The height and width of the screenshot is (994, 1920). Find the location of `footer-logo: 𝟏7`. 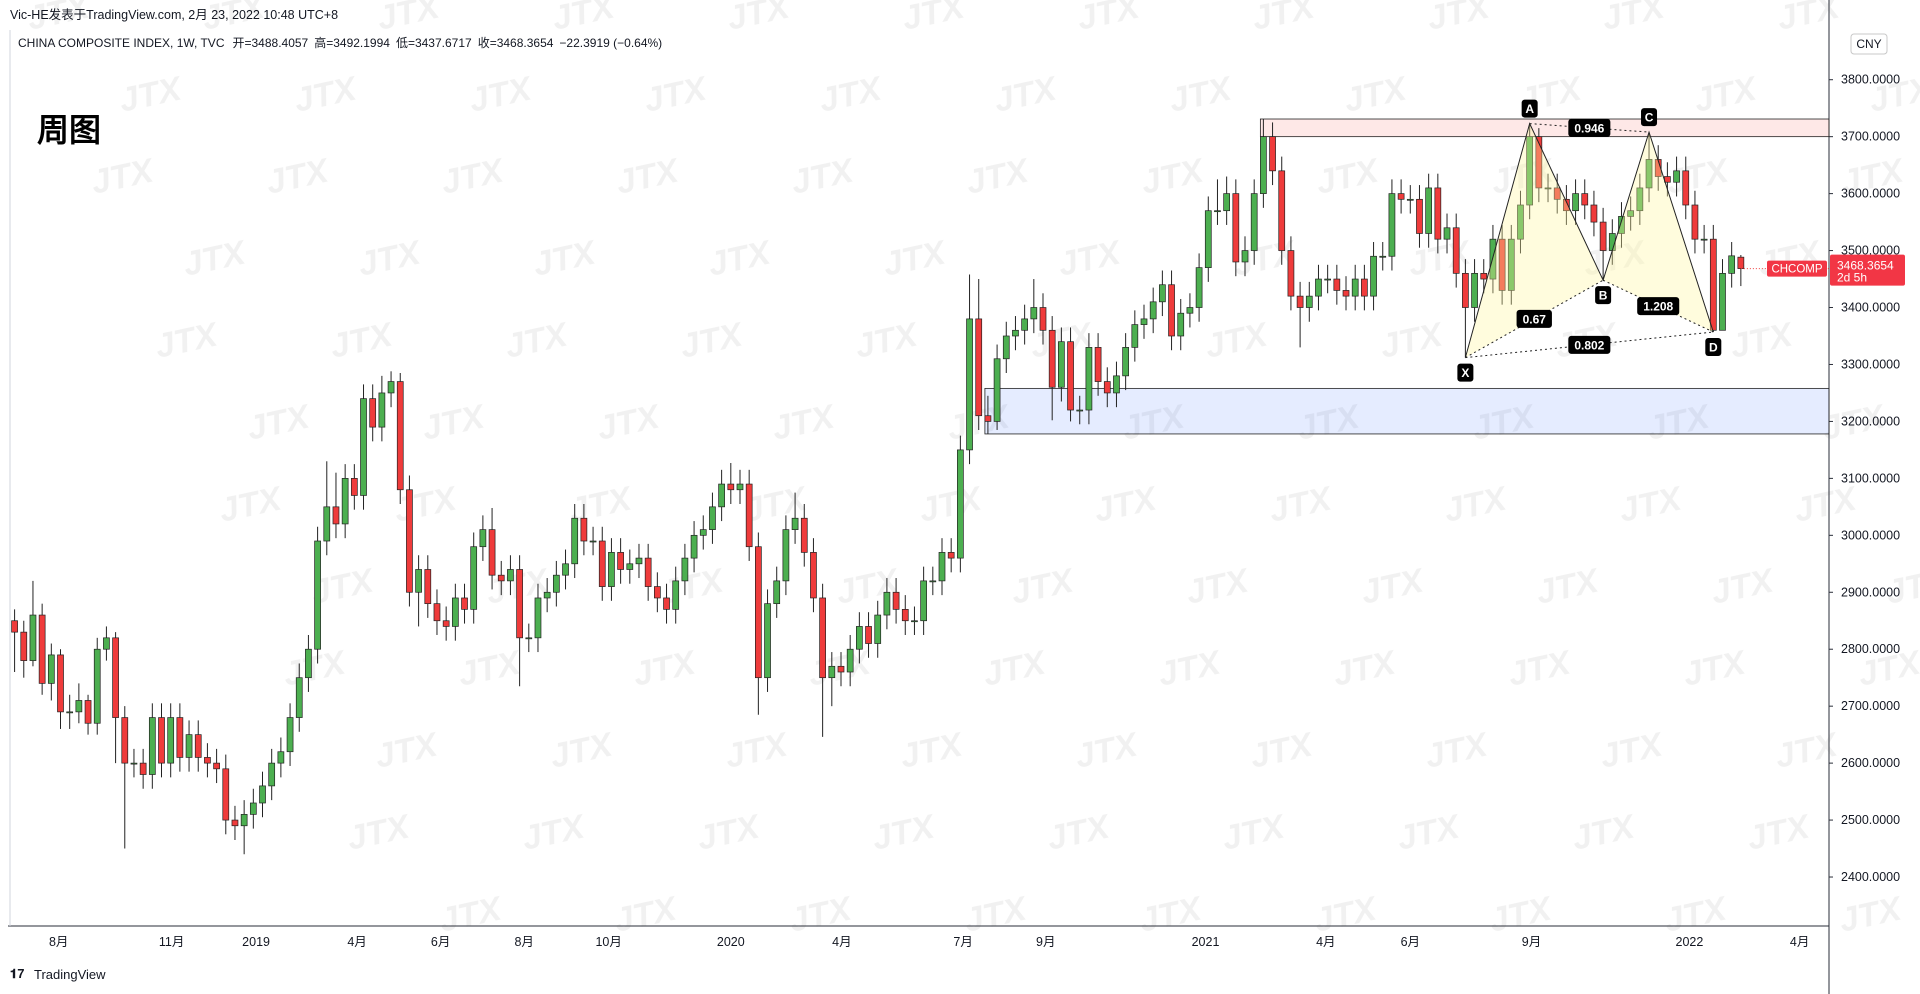

footer-logo: 𝟏7 is located at coordinates (17, 973).